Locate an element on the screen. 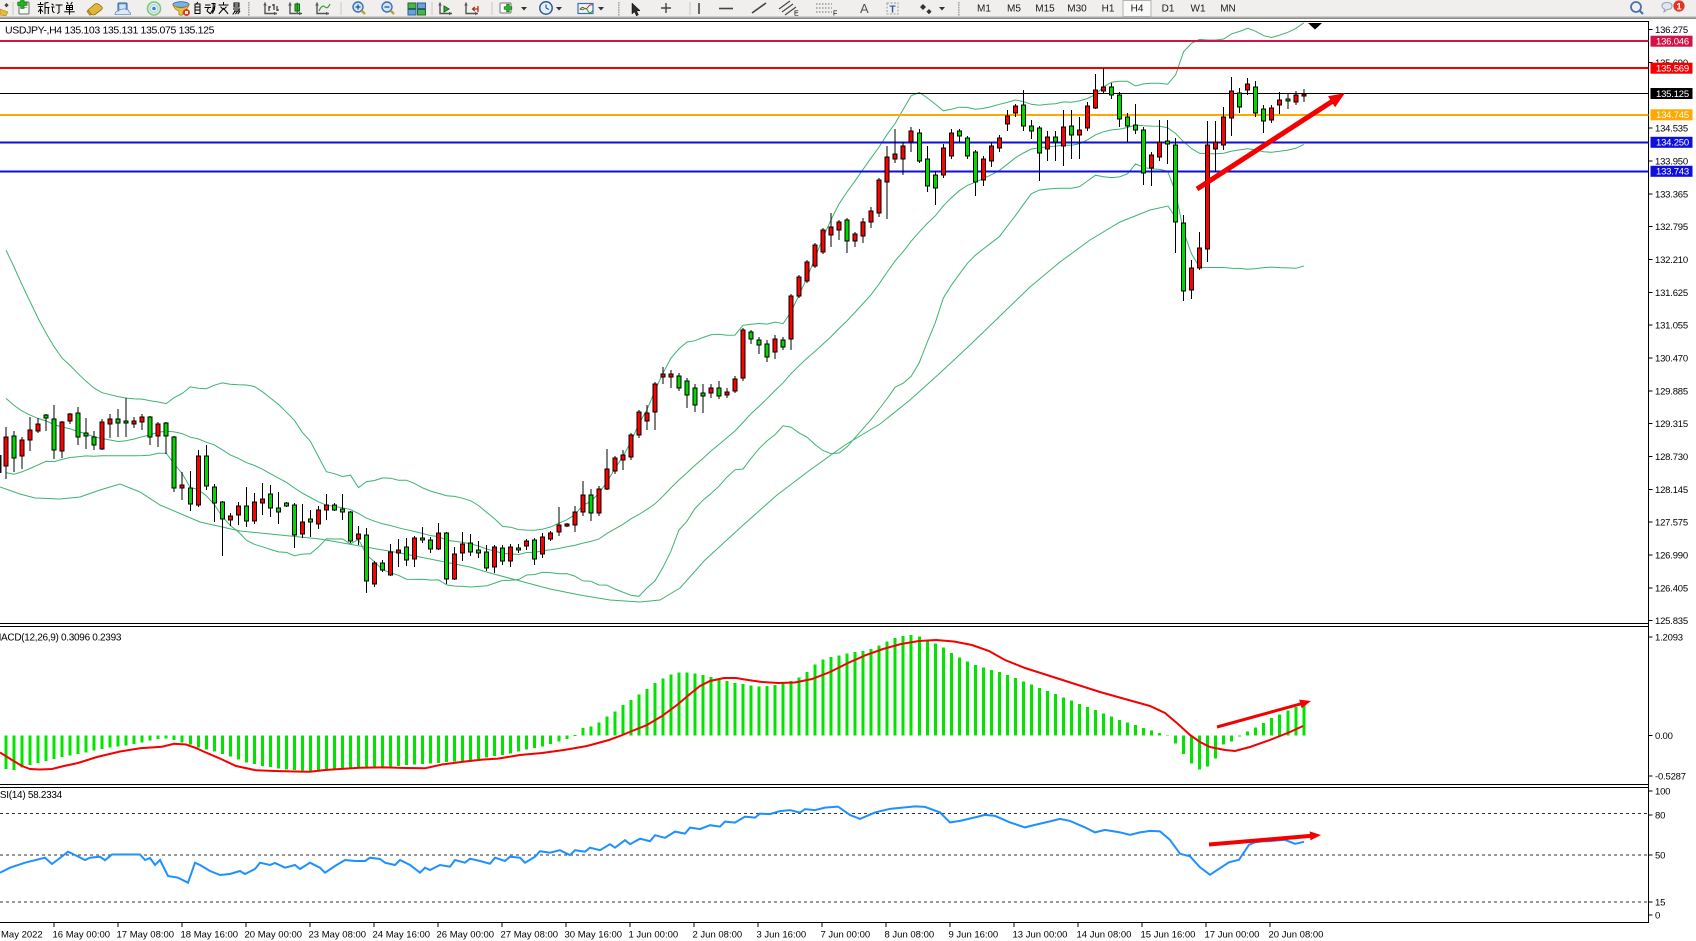 The height and width of the screenshot is (941, 1696). svg-text: T is located at coordinates (893, 10).